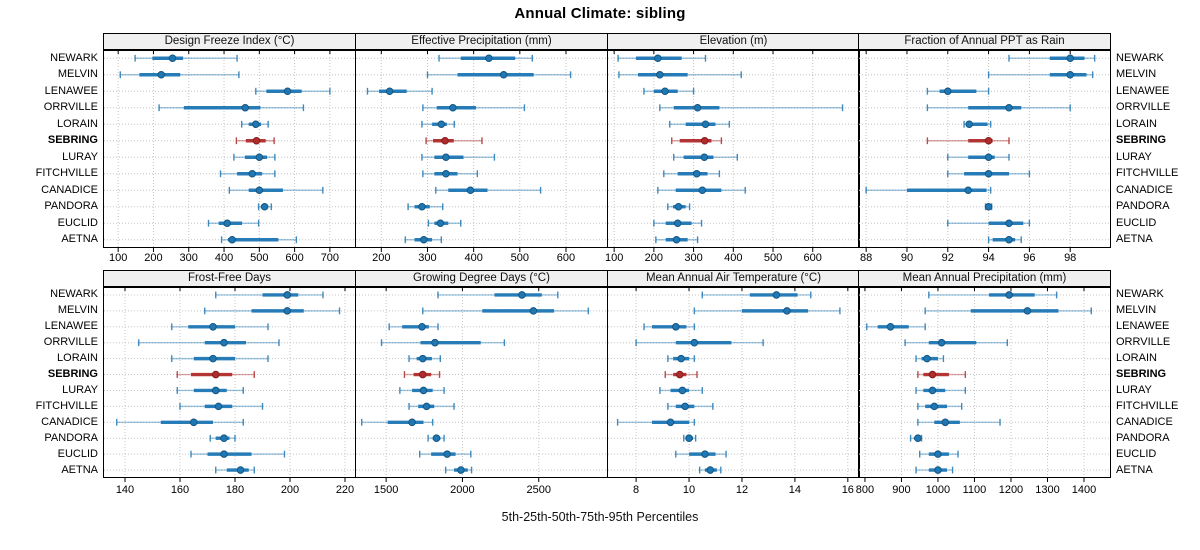 Image resolution: width=1200 pixels, height=550 pixels. What do you see at coordinates (224, 258) in the screenshot?
I see `x-tick-label: 400` at bounding box center [224, 258].